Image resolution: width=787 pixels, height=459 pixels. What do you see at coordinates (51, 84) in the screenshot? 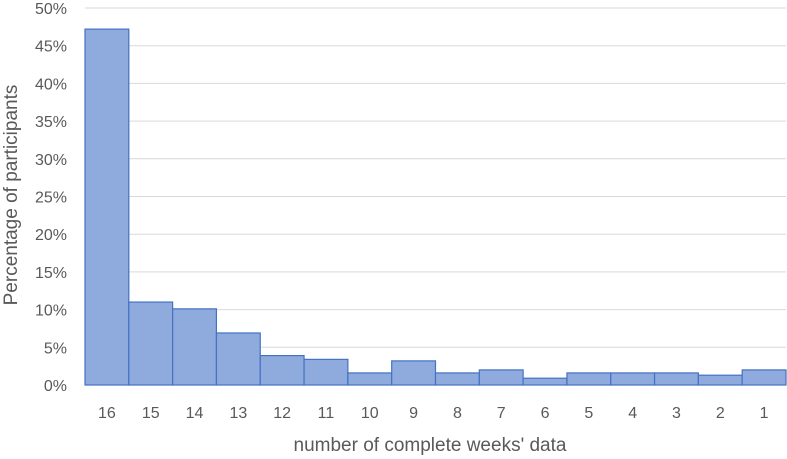
I see `y-tick-label: 40%` at bounding box center [51, 84].